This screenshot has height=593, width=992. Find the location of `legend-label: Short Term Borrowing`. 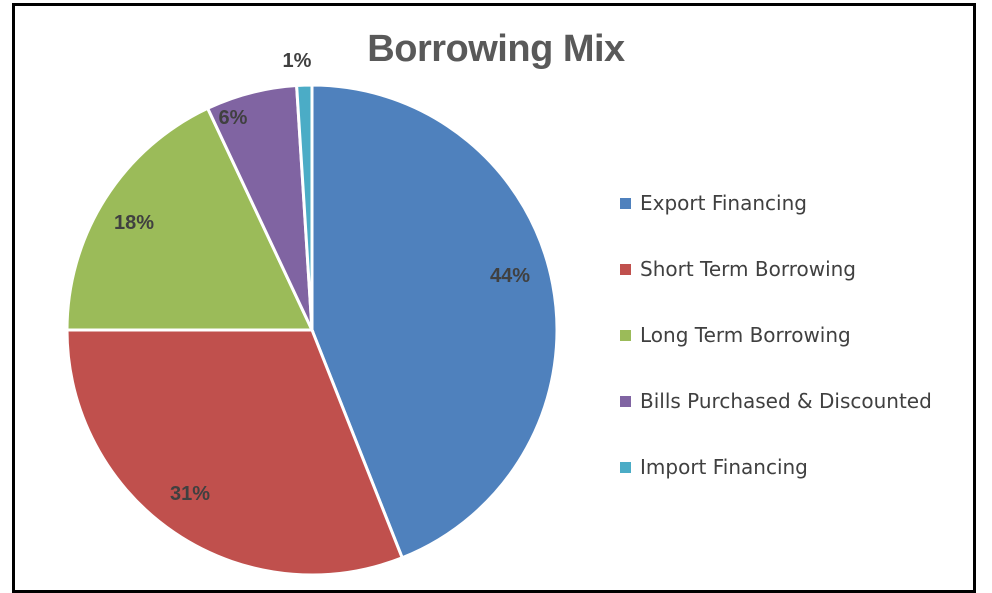

legend-label: Short Term Borrowing is located at coordinates (748, 269).